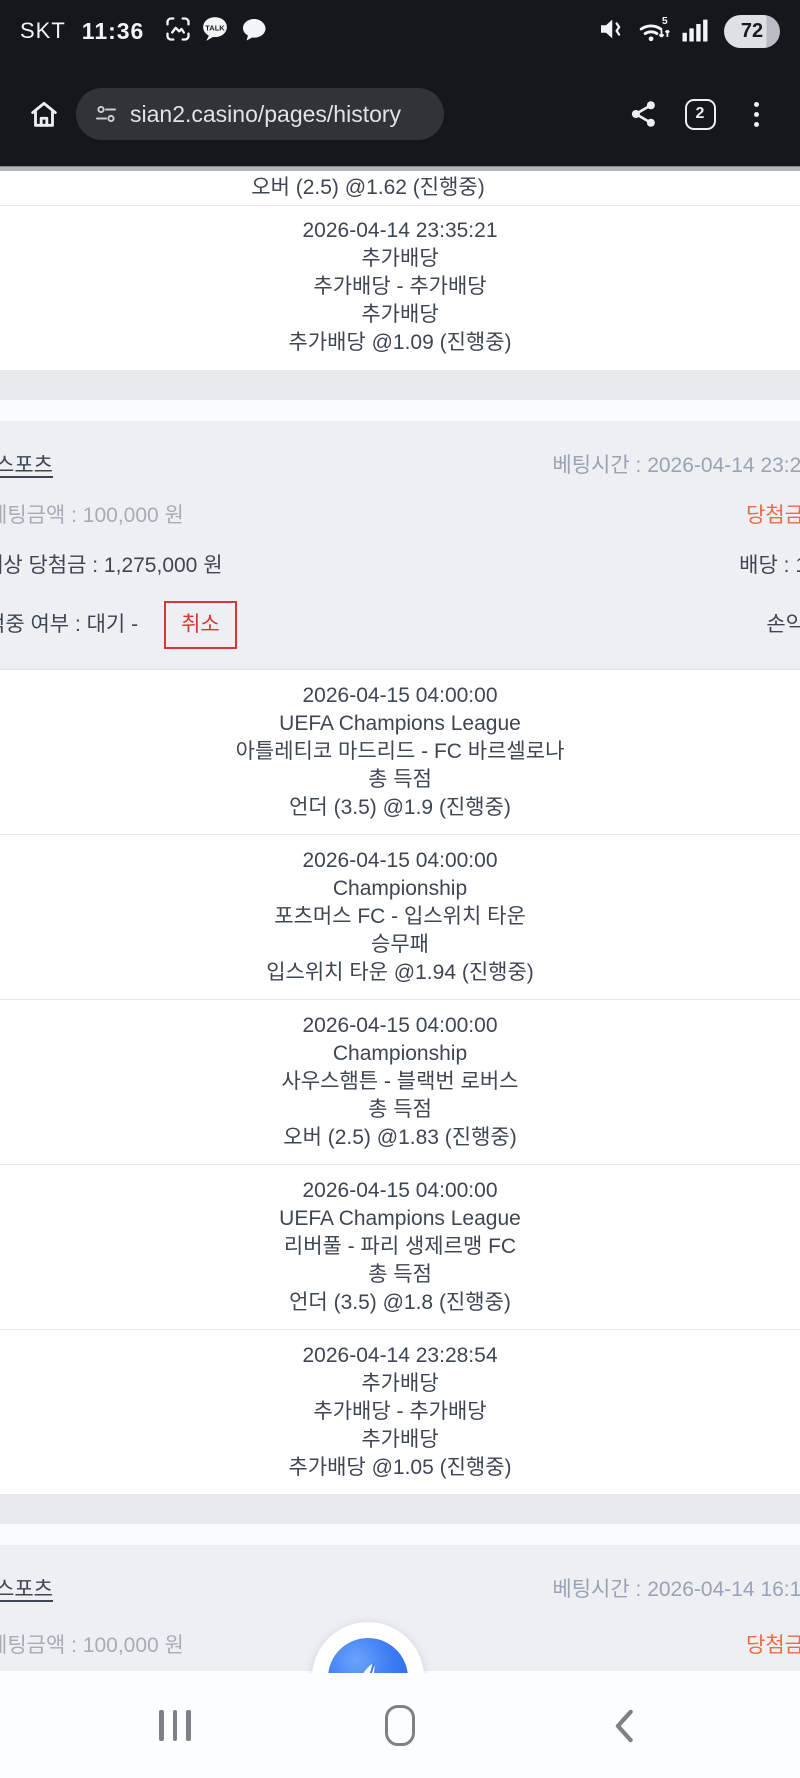 The image size is (800, 1778). I want to click on bet-line: 오버 (2.5) @1.62 (진행중), so click(368, 187).